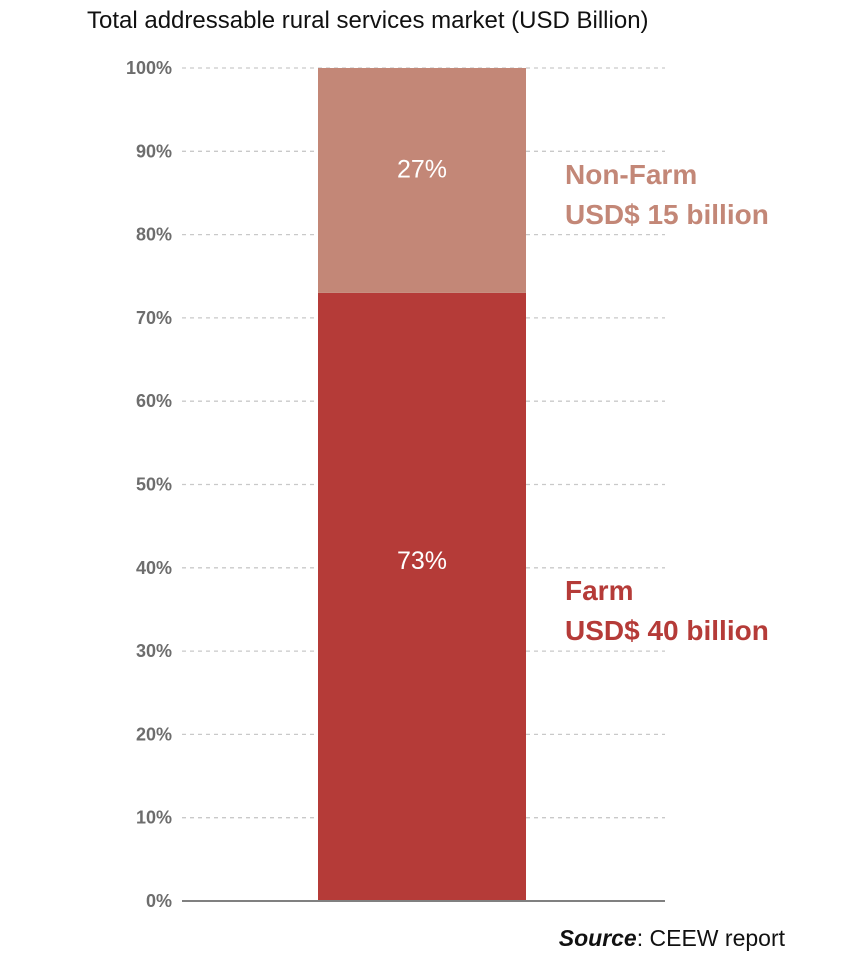 This screenshot has height=969, width=850. What do you see at coordinates (631, 174) in the screenshot?
I see `series-name-label: Non-Farm` at bounding box center [631, 174].